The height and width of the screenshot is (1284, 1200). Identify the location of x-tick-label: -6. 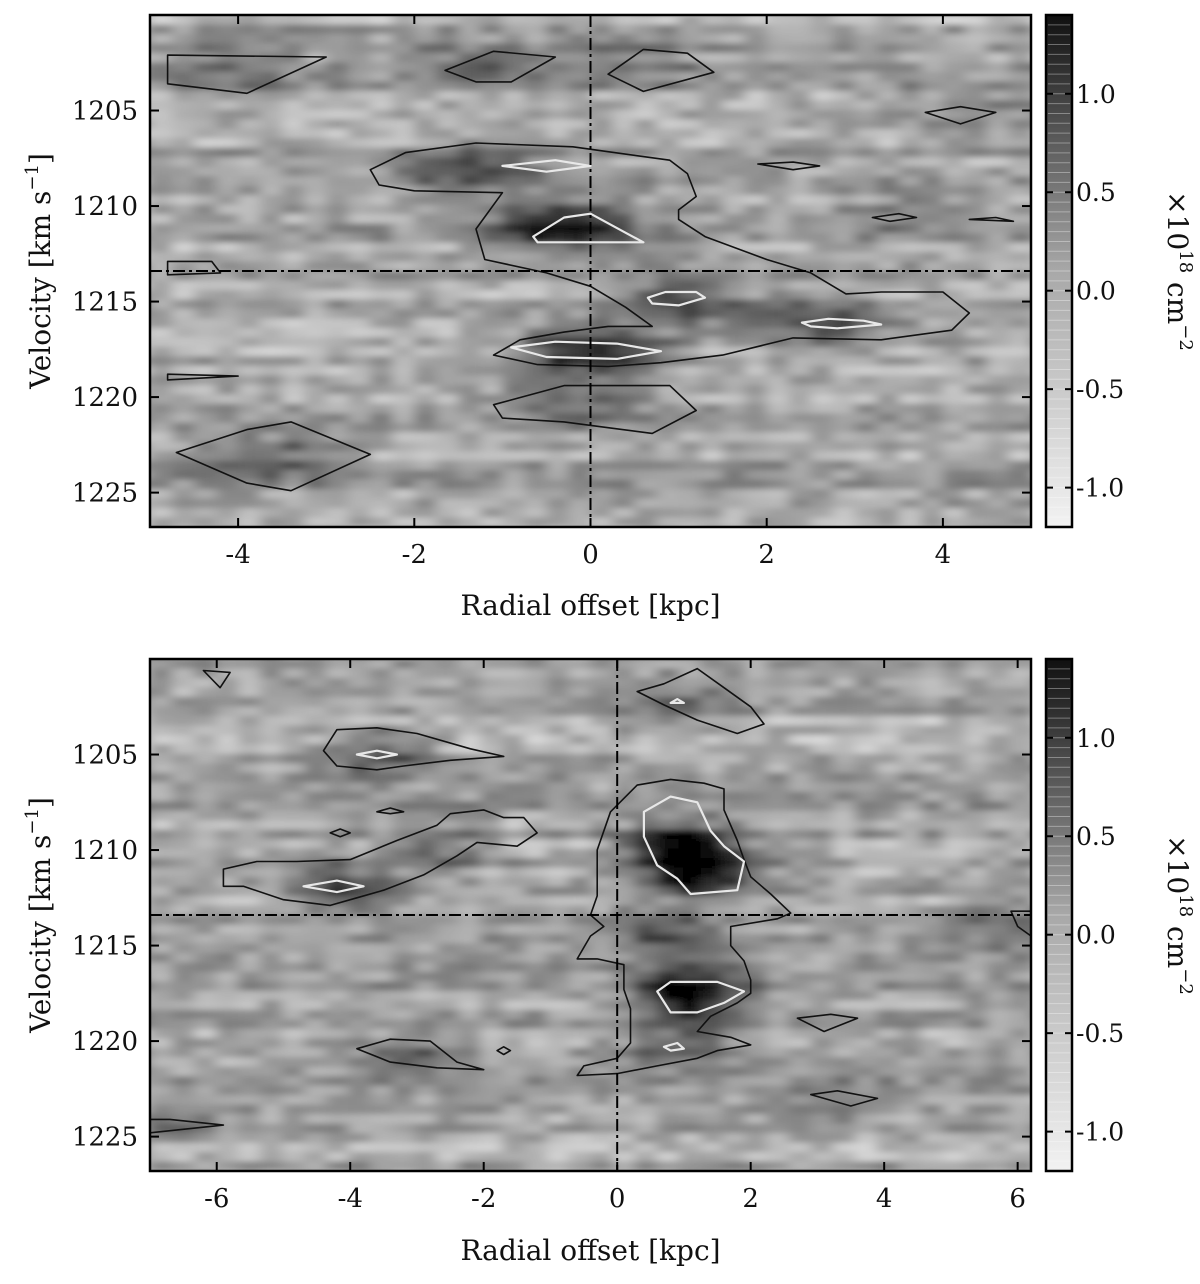
(216, 1199).